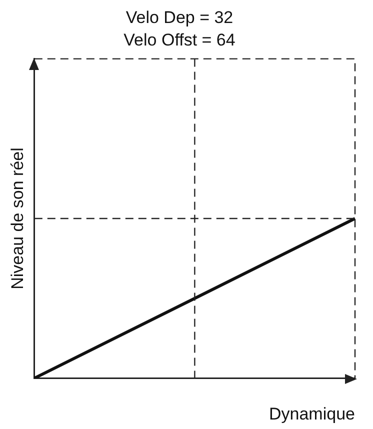  What do you see at coordinates (180, 40) in the screenshot?
I see `chart-subtitle: Velo Offst = 64` at bounding box center [180, 40].